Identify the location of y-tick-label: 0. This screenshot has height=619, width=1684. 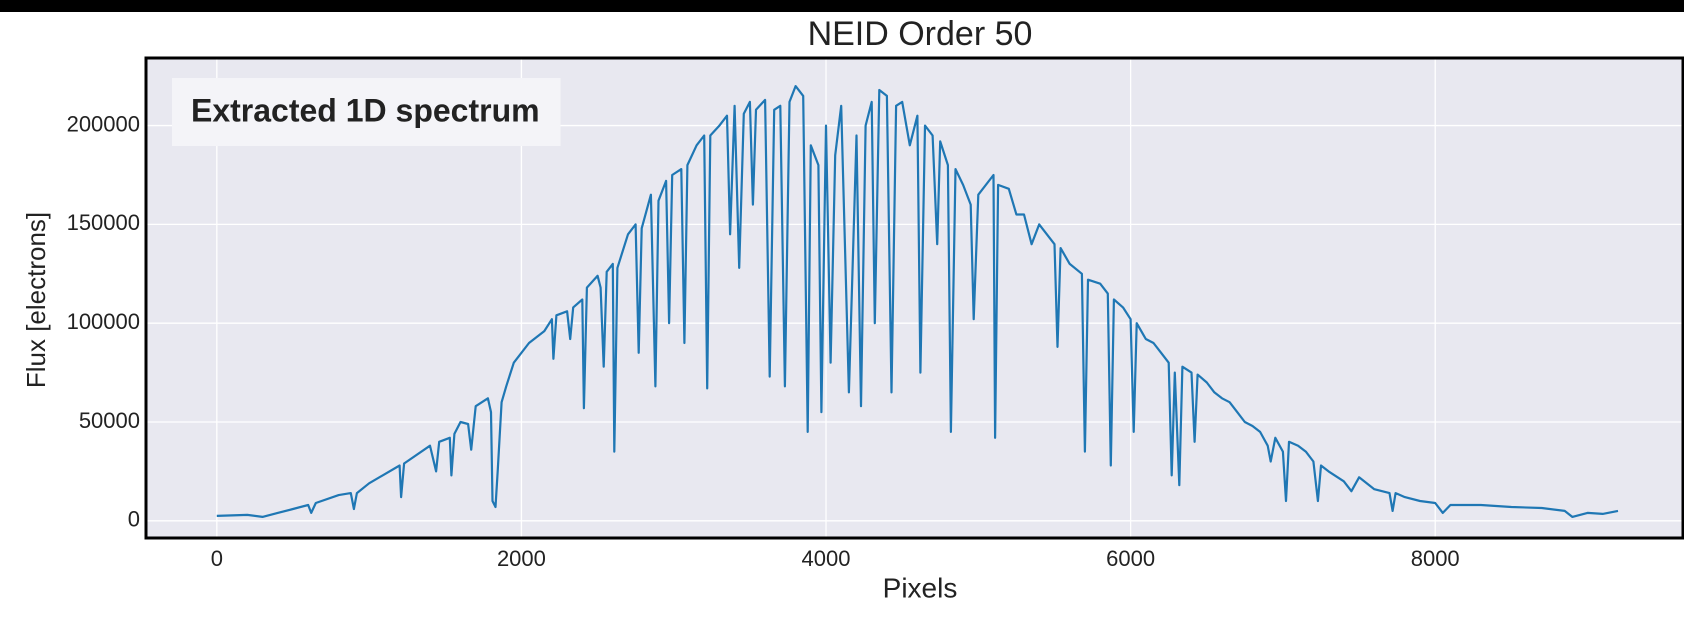
(134, 519).